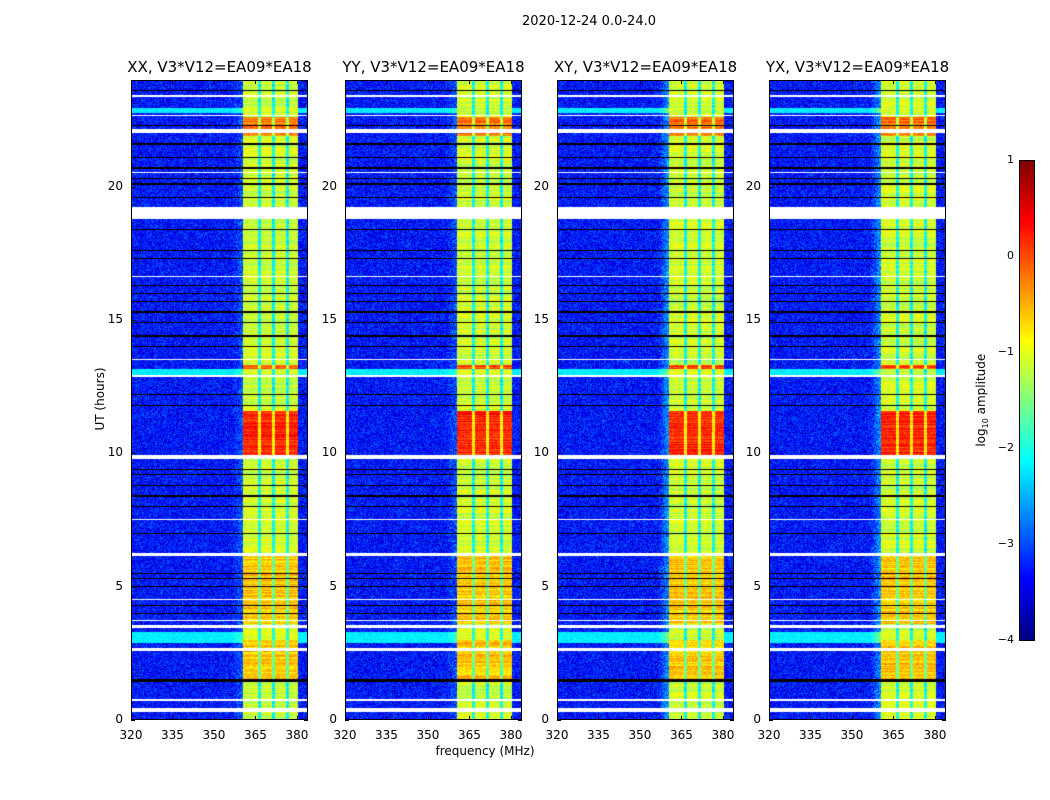 This screenshot has height=800, width=1050. What do you see at coordinates (100, 399) in the screenshot?
I see `y-axis-label: UT (hours)` at bounding box center [100, 399].